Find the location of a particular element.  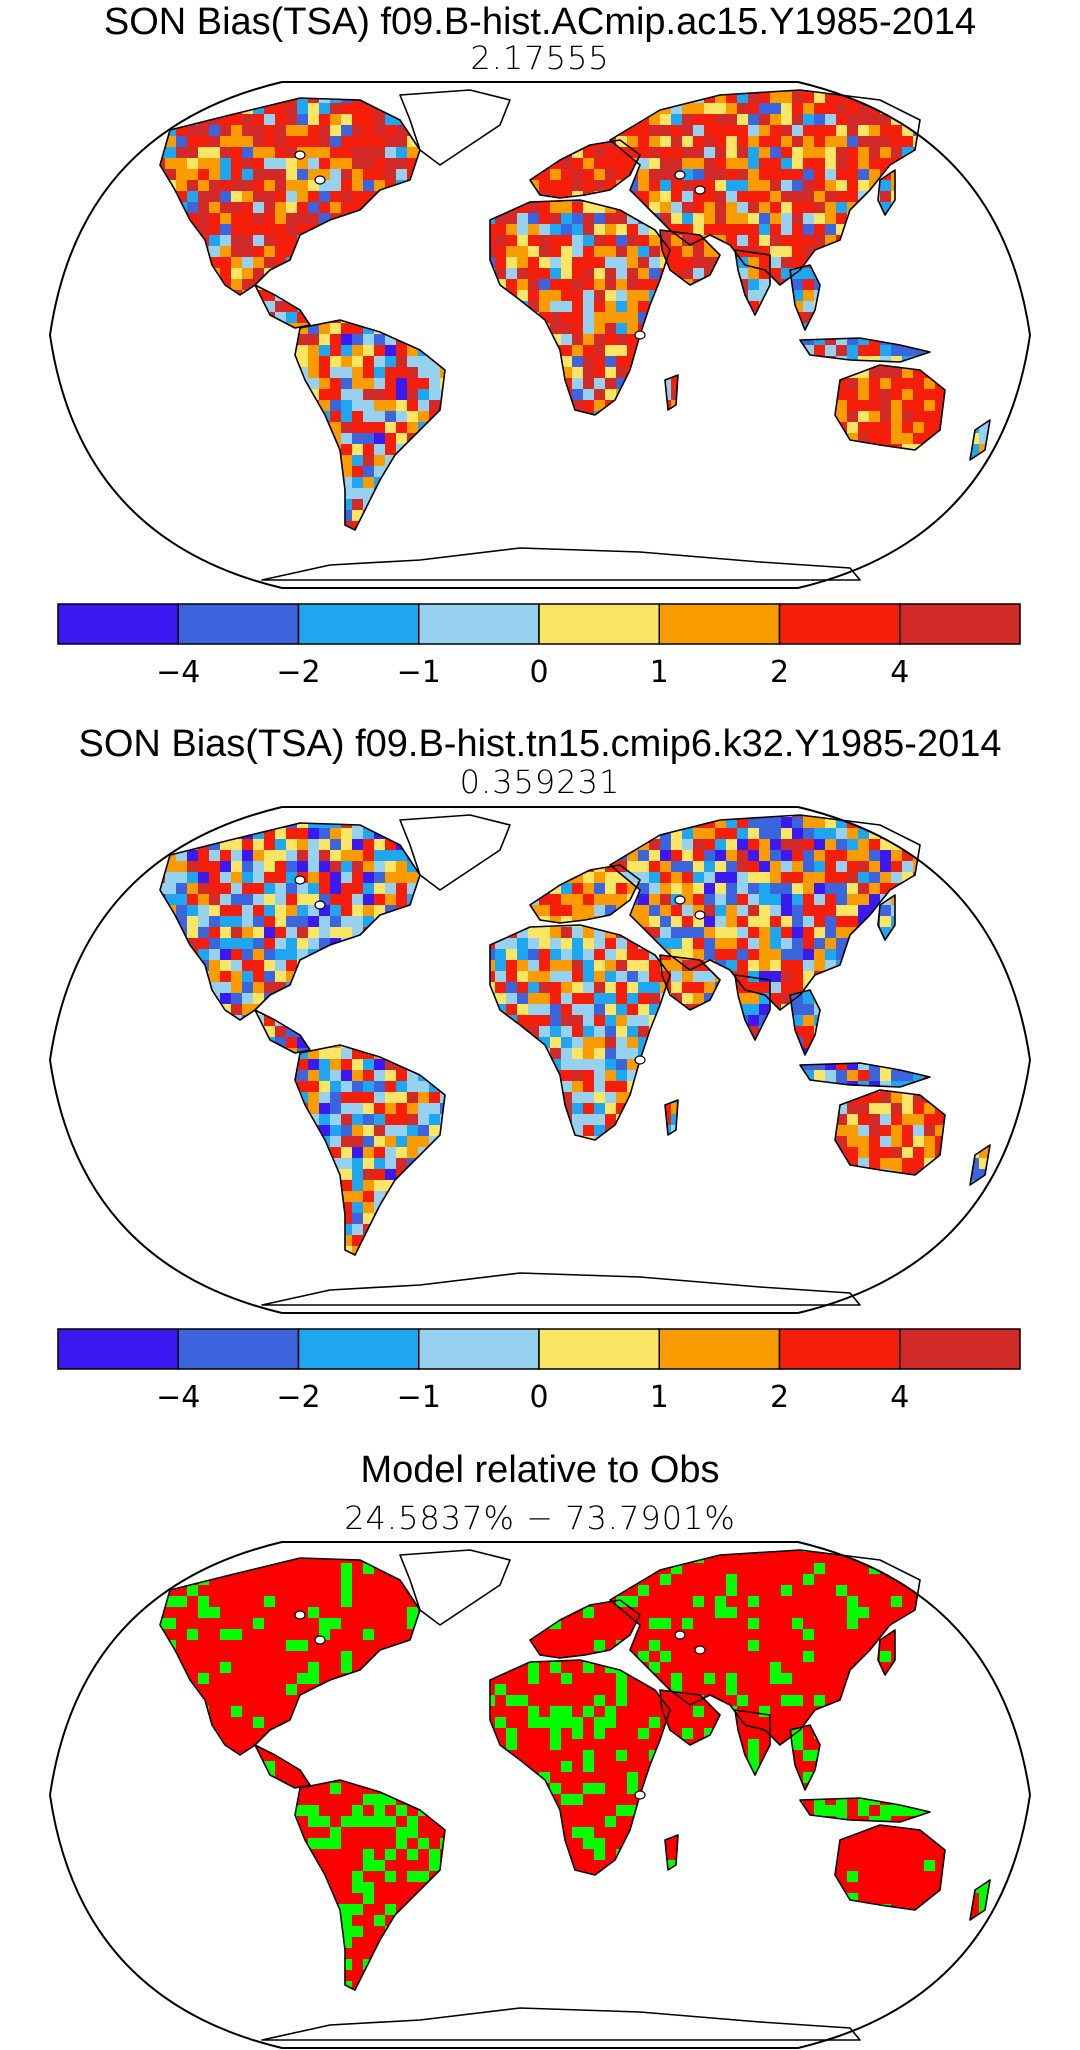

northAmerica-coastline is located at coordinates (290, 921).